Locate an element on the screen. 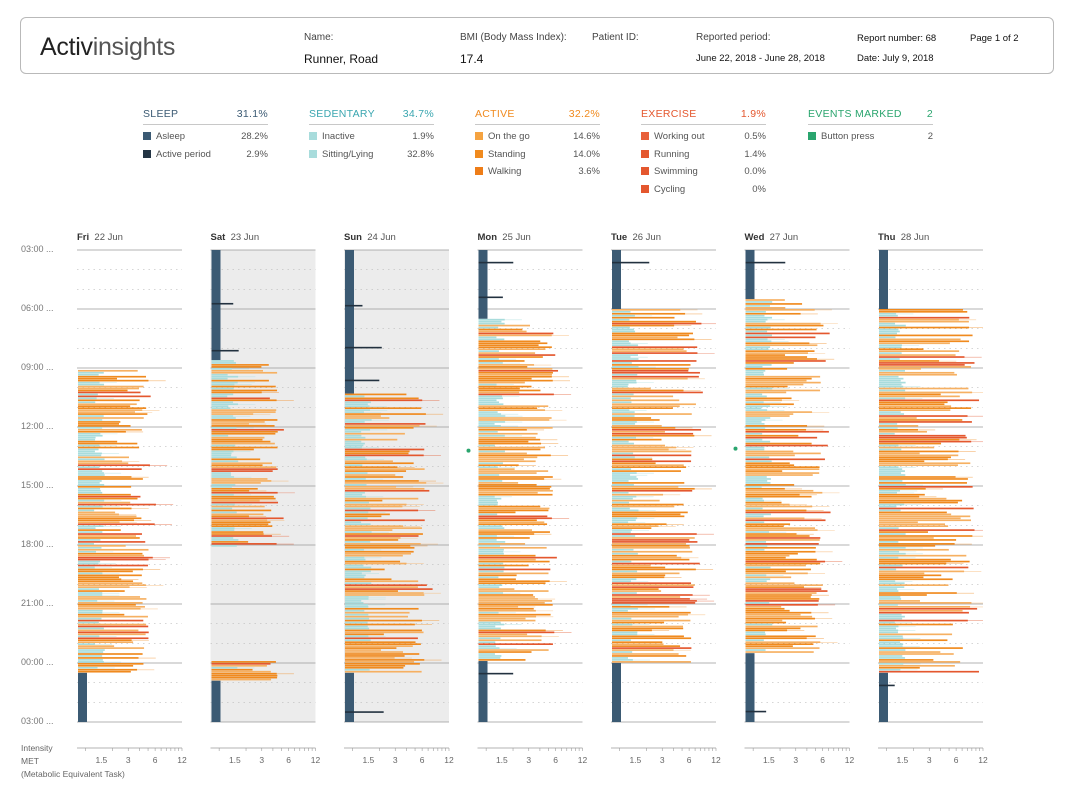 The height and width of the screenshot is (800, 1072). logo-part-activ: Activ is located at coordinates (66, 47).